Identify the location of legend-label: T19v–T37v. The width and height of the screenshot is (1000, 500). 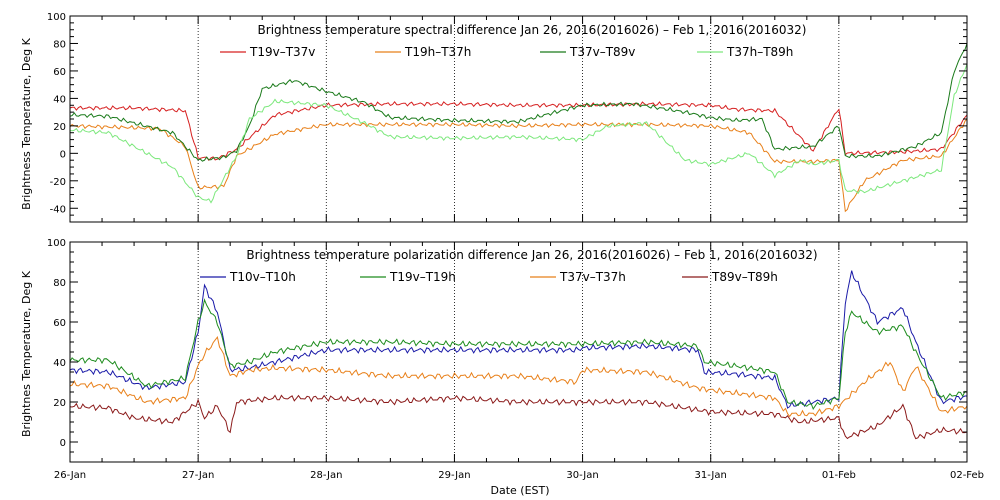
(282, 52).